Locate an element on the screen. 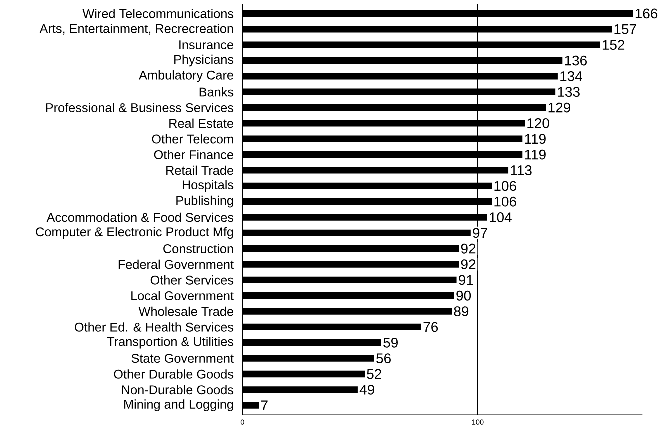 This screenshot has width=658, height=439. y-tick-label: Other Services is located at coordinates (192, 280).